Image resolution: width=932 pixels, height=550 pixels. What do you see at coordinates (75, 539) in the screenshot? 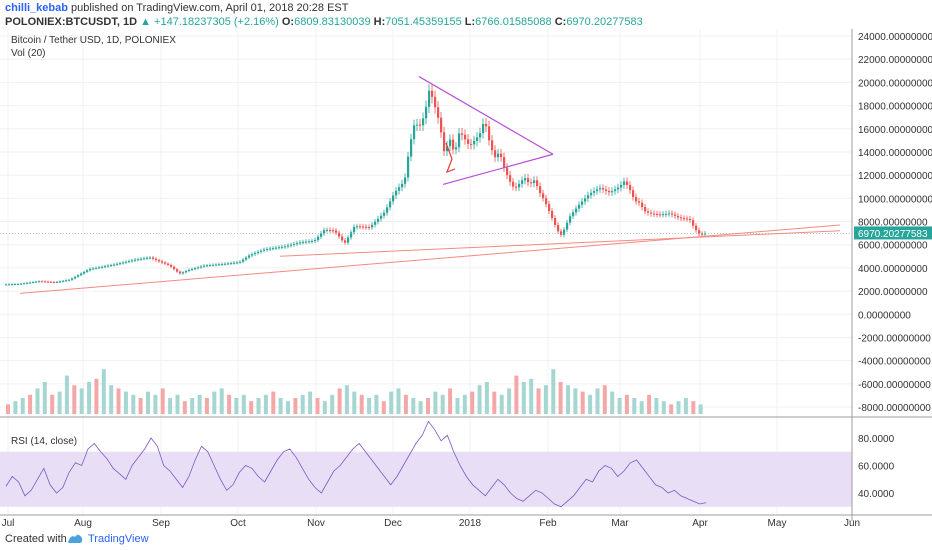
I see `tradingview-logo-icon` at bounding box center [75, 539].